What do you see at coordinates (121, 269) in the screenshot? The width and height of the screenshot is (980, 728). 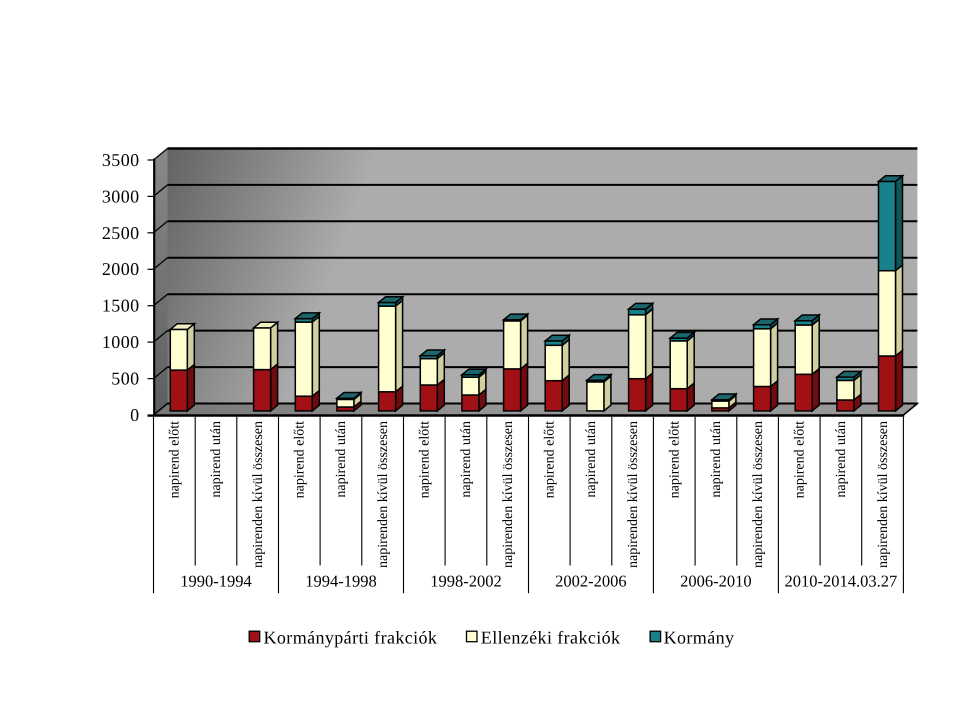 I see `svg-text: 2000` at bounding box center [121, 269].